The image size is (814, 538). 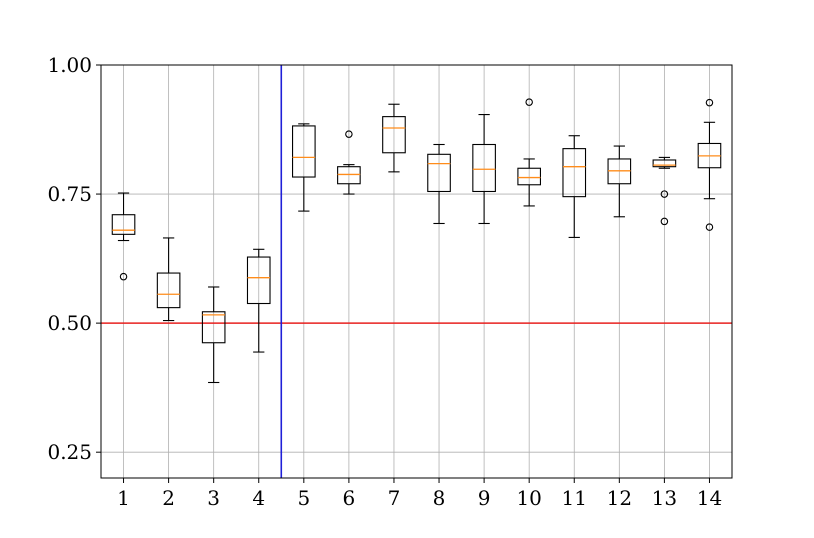 I want to click on x-tick-label: 8, so click(x=439, y=498).